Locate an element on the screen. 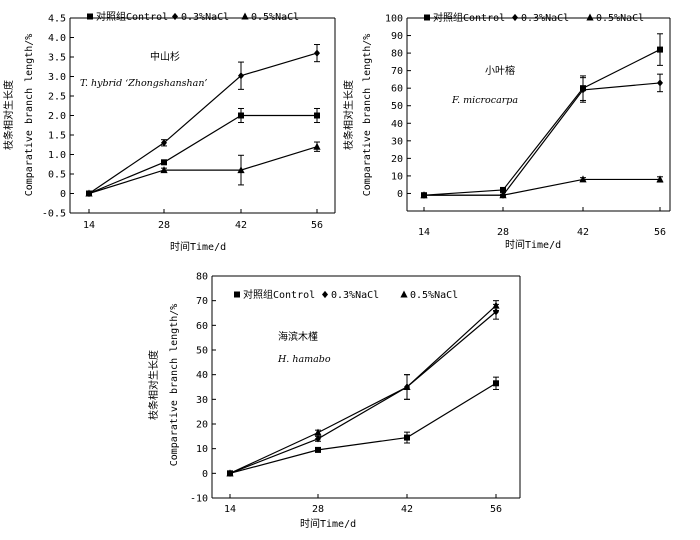  y-tick-label: 90 is located at coordinates (397, 36).